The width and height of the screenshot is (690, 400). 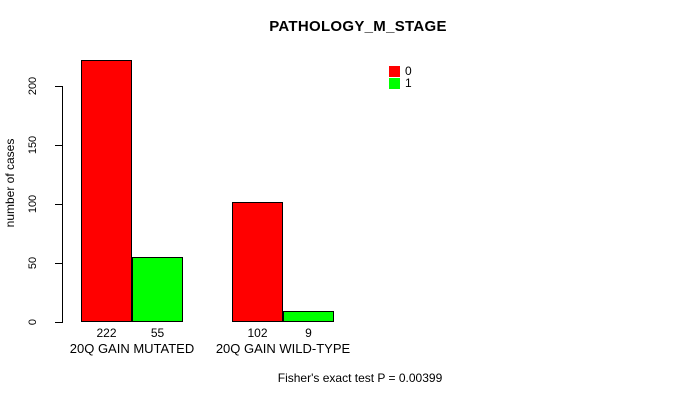 What do you see at coordinates (33, 322) in the screenshot?
I see `y-tick-label: 0` at bounding box center [33, 322].